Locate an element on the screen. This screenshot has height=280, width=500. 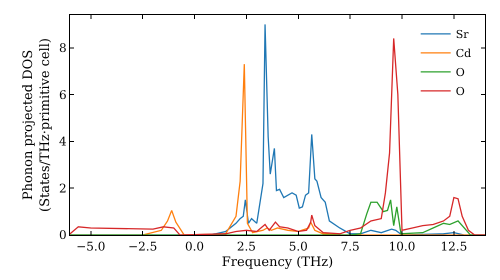
x-tick-label: −2.5 is located at coordinates (143, 246).